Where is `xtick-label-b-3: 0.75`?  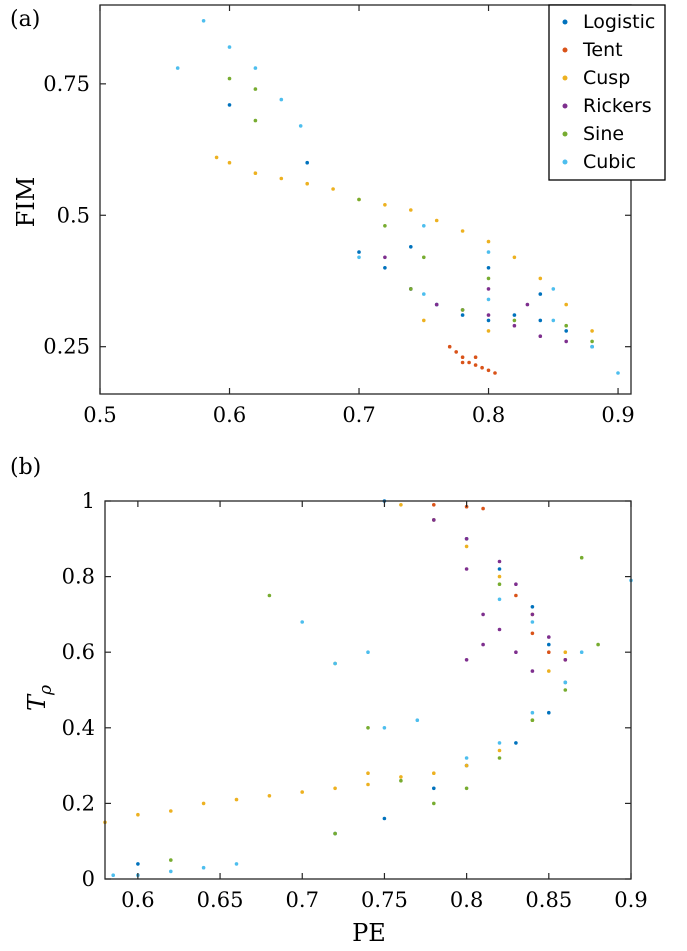 xtick-label-b-3: 0.75 is located at coordinates (384, 900).